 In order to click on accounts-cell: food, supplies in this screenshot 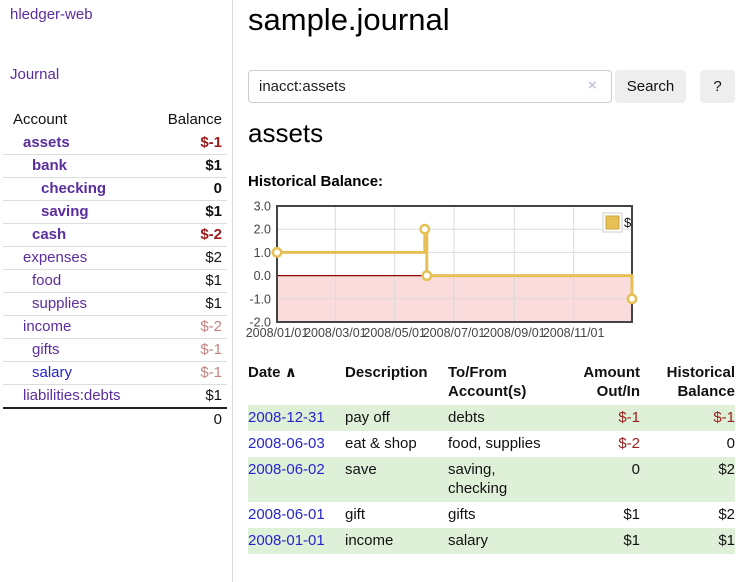, I will do `click(494, 443)`.